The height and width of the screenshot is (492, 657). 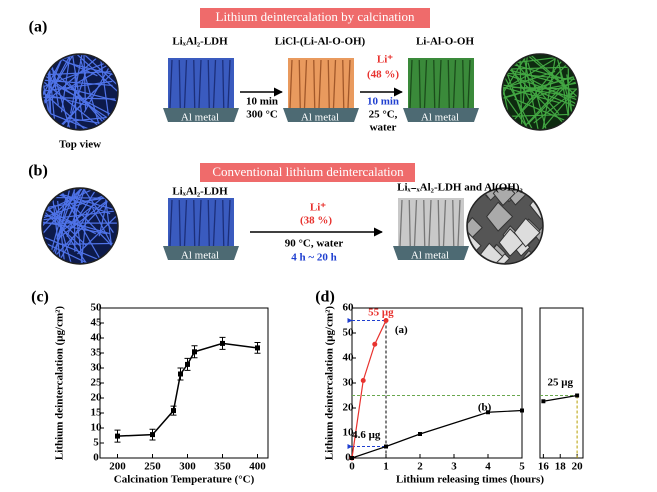 I want to click on y-tick-label: 45, so click(x=97, y=323).